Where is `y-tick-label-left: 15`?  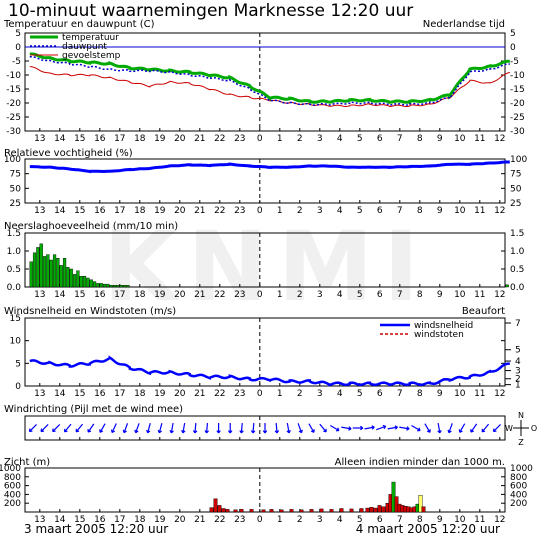
y-tick-label-left: 15 is located at coordinates (15, 319).